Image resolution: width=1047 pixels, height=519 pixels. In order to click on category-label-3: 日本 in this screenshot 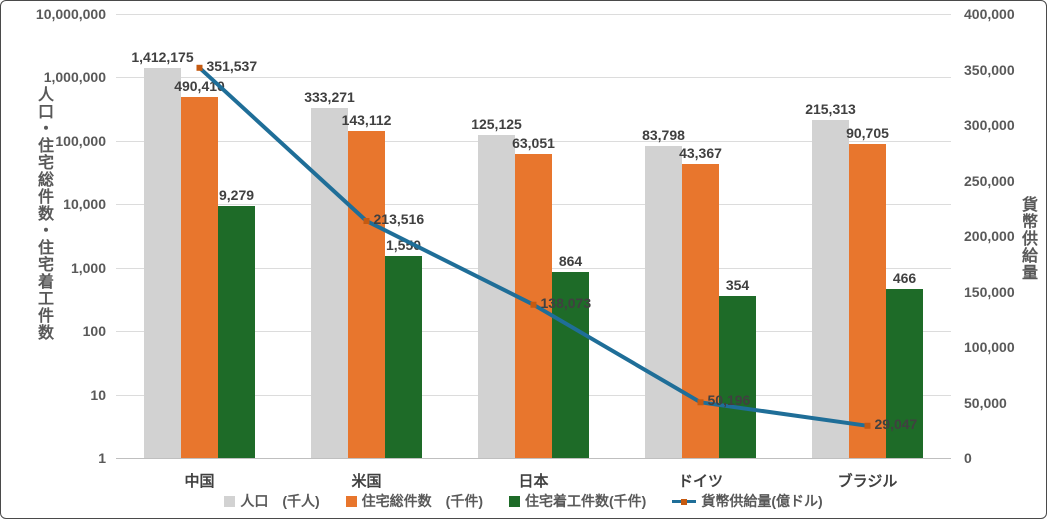, I will do `click(533, 481)`.